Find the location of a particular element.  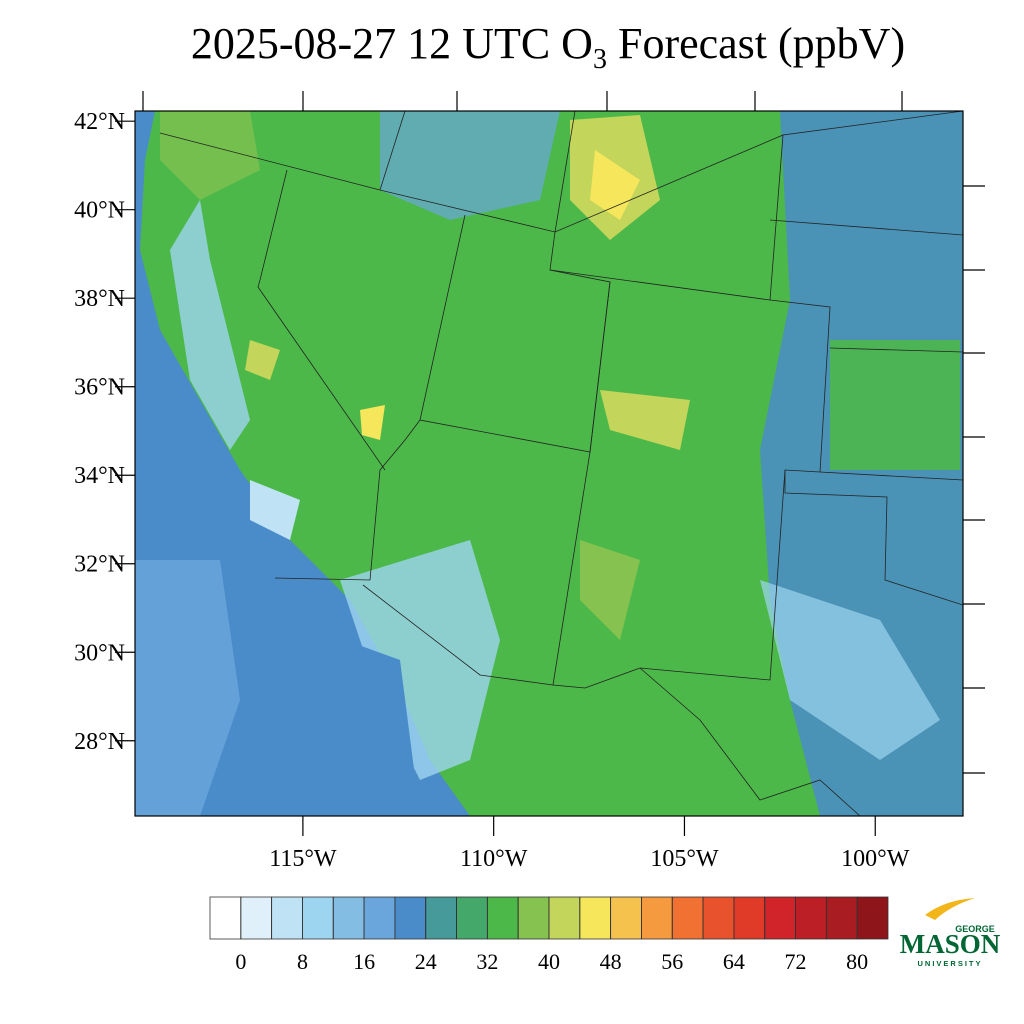

title: 2025-08-27 12 UTC O3 Forecast (ppbV) is located at coordinates (548, 47).